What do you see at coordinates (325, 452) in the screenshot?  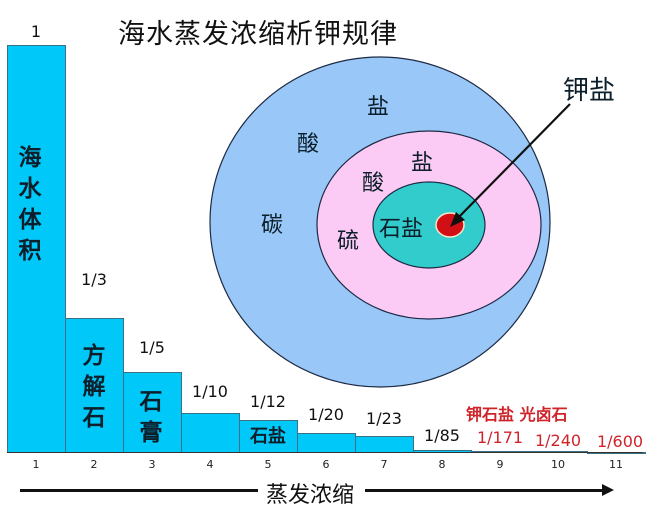 I see `x-axis-line` at bounding box center [325, 452].